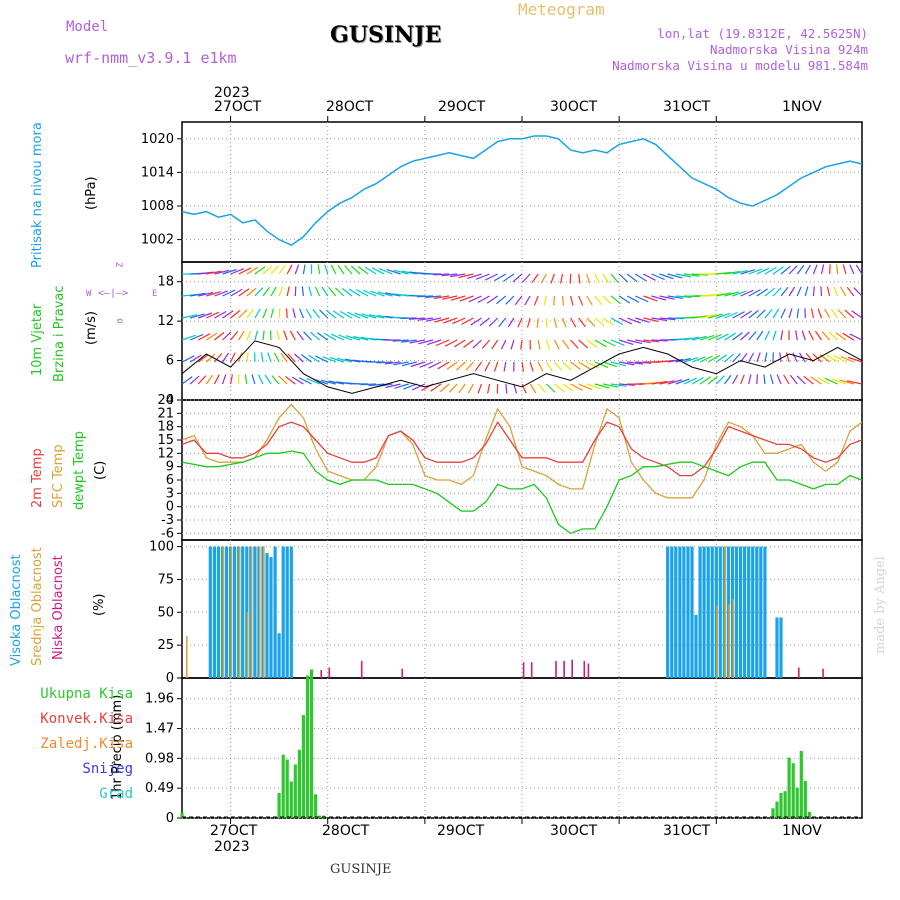 The width and height of the screenshot is (900, 900). I want to click on date-label-bottom: 30OCT, so click(574, 831).